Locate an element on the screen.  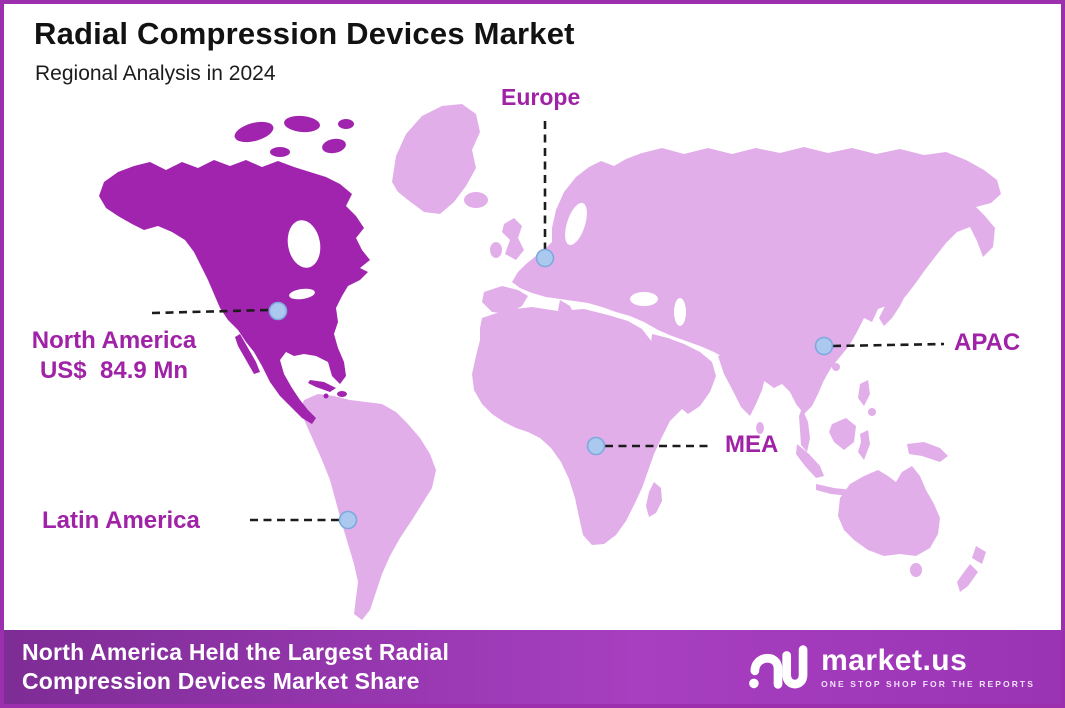
island-philippines is located at coordinates (864, 393).